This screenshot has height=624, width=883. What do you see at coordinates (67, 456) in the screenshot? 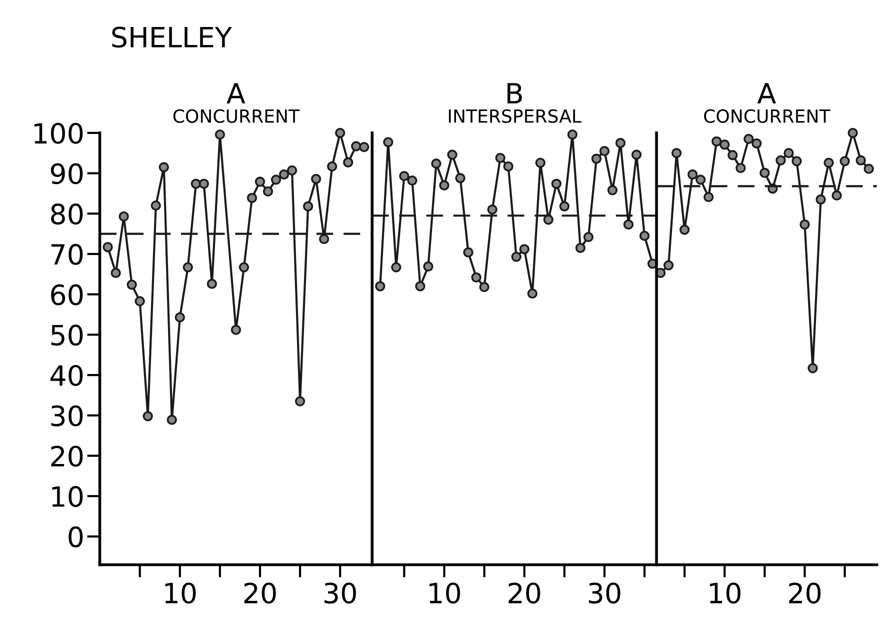
I see `y-tick-label: 20` at bounding box center [67, 456].